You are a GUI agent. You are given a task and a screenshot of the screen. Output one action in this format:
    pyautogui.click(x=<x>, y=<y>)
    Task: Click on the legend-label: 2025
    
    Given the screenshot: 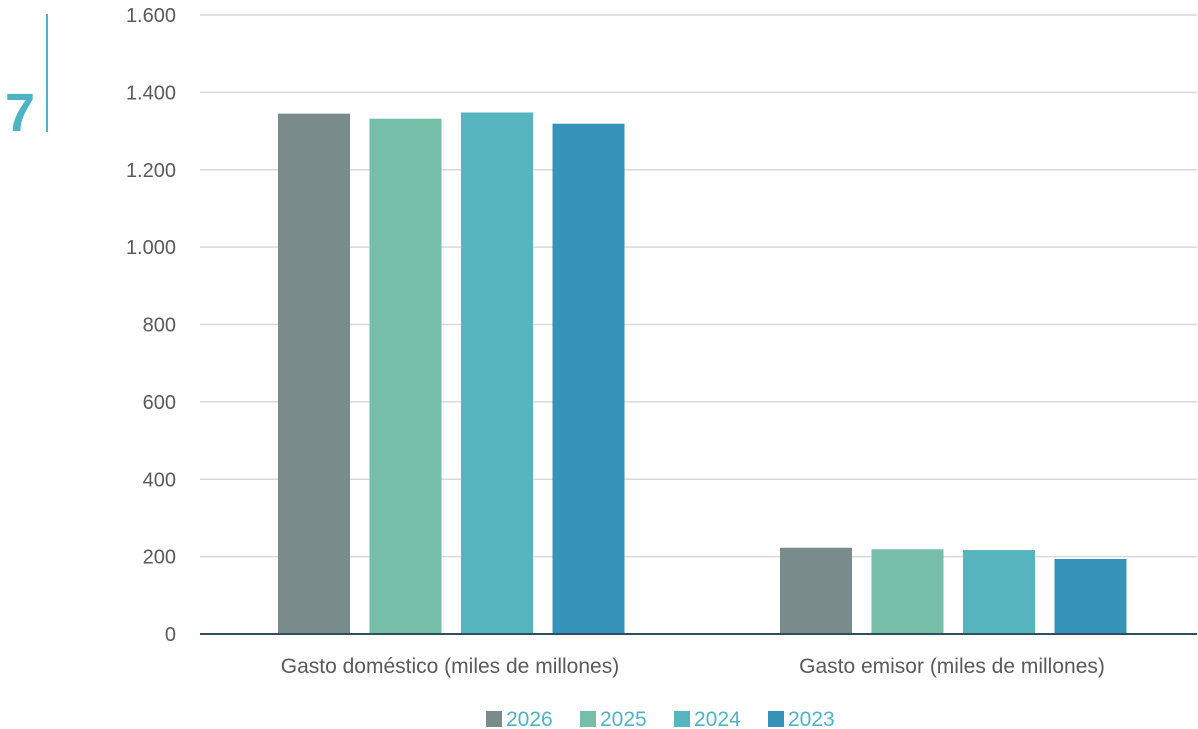 What is the action you would take?
    pyautogui.click(x=623, y=718)
    